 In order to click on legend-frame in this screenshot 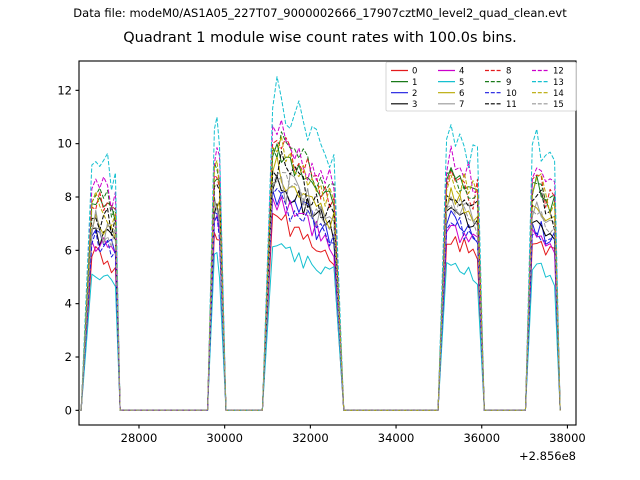, I will do `click(481, 86)`.